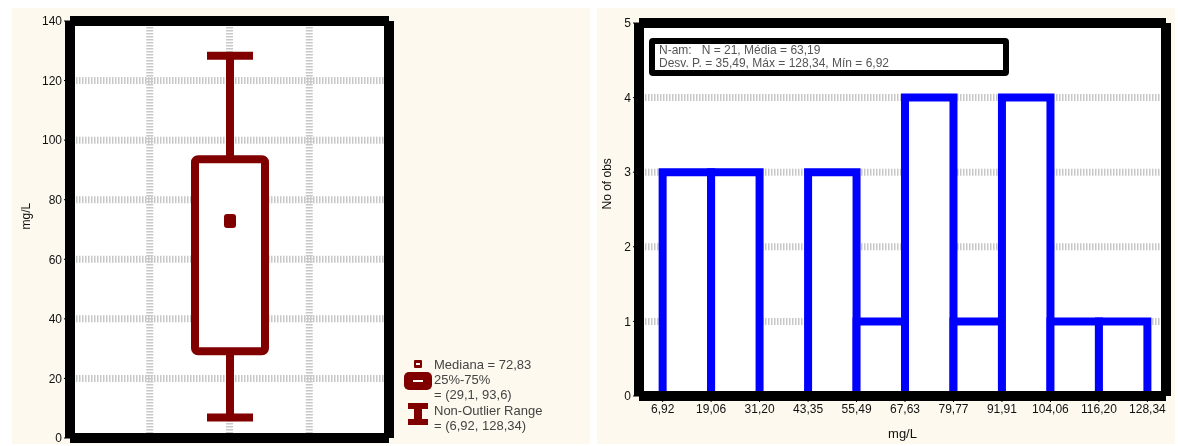  I want to click on x-tick-label: 19,06, so click(711, 408).